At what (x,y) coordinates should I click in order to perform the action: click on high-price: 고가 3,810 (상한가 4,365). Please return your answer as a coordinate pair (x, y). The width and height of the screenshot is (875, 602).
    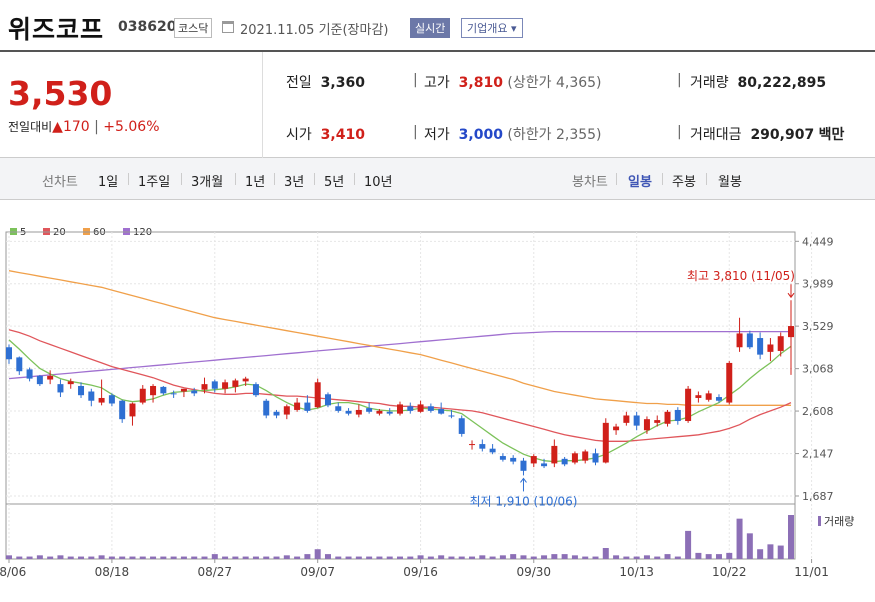
    Looking at the image, I should click on (513, 83).